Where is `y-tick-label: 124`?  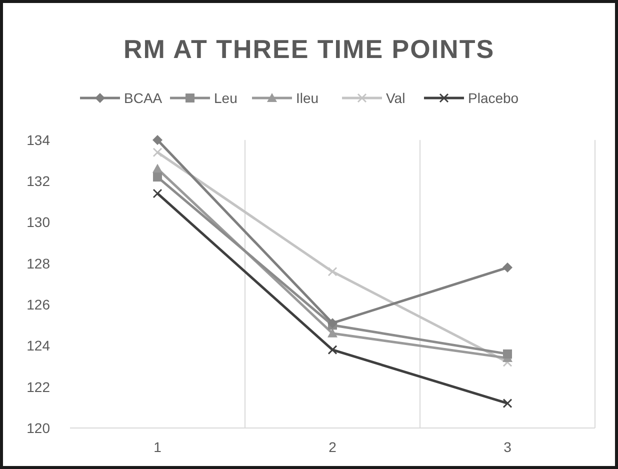
y-tick-label: 124 is located at coordinates (38, 346).